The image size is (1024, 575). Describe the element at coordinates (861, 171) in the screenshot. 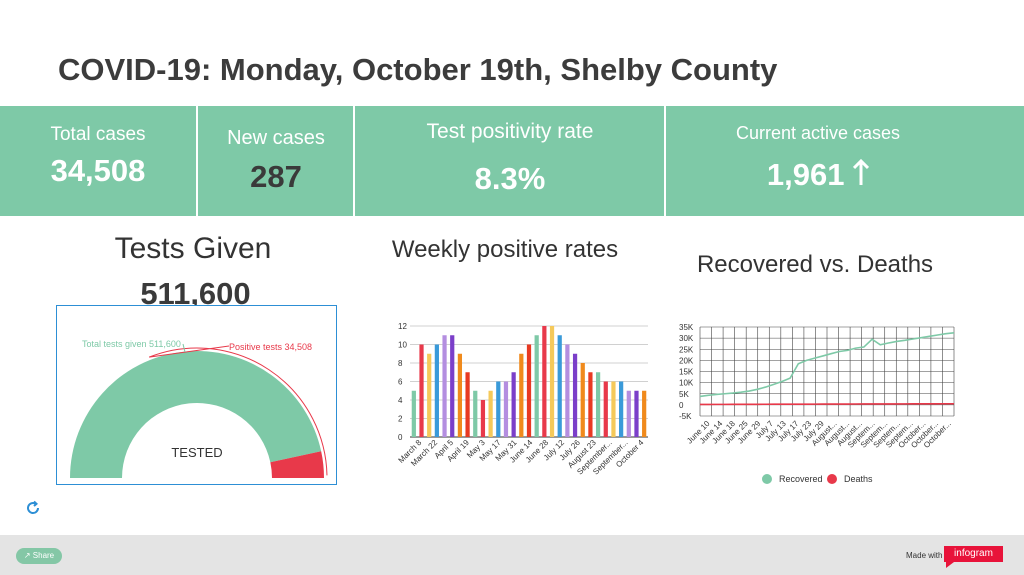

I see `arrow-up-icon` at that location.